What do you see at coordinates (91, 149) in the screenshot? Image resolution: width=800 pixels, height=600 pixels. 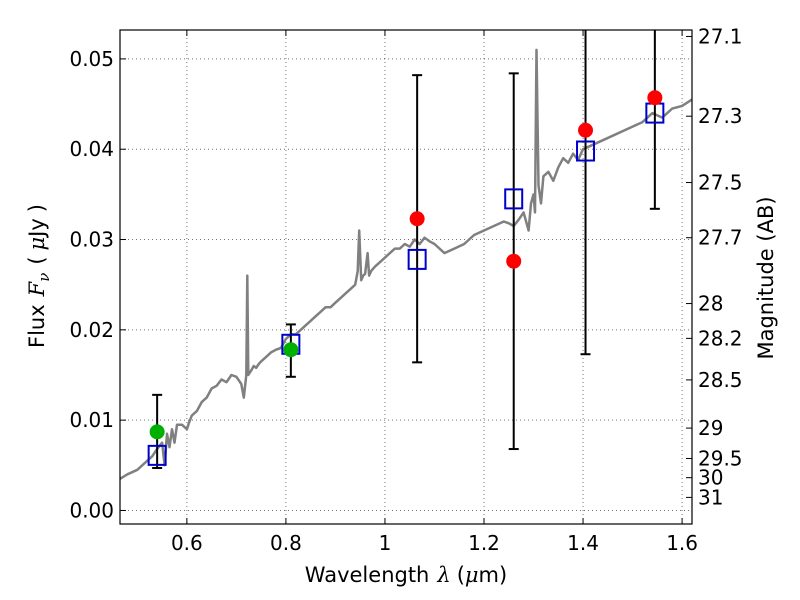 I see `y-tick-label: 0.04` at bounding box center [91, 149].